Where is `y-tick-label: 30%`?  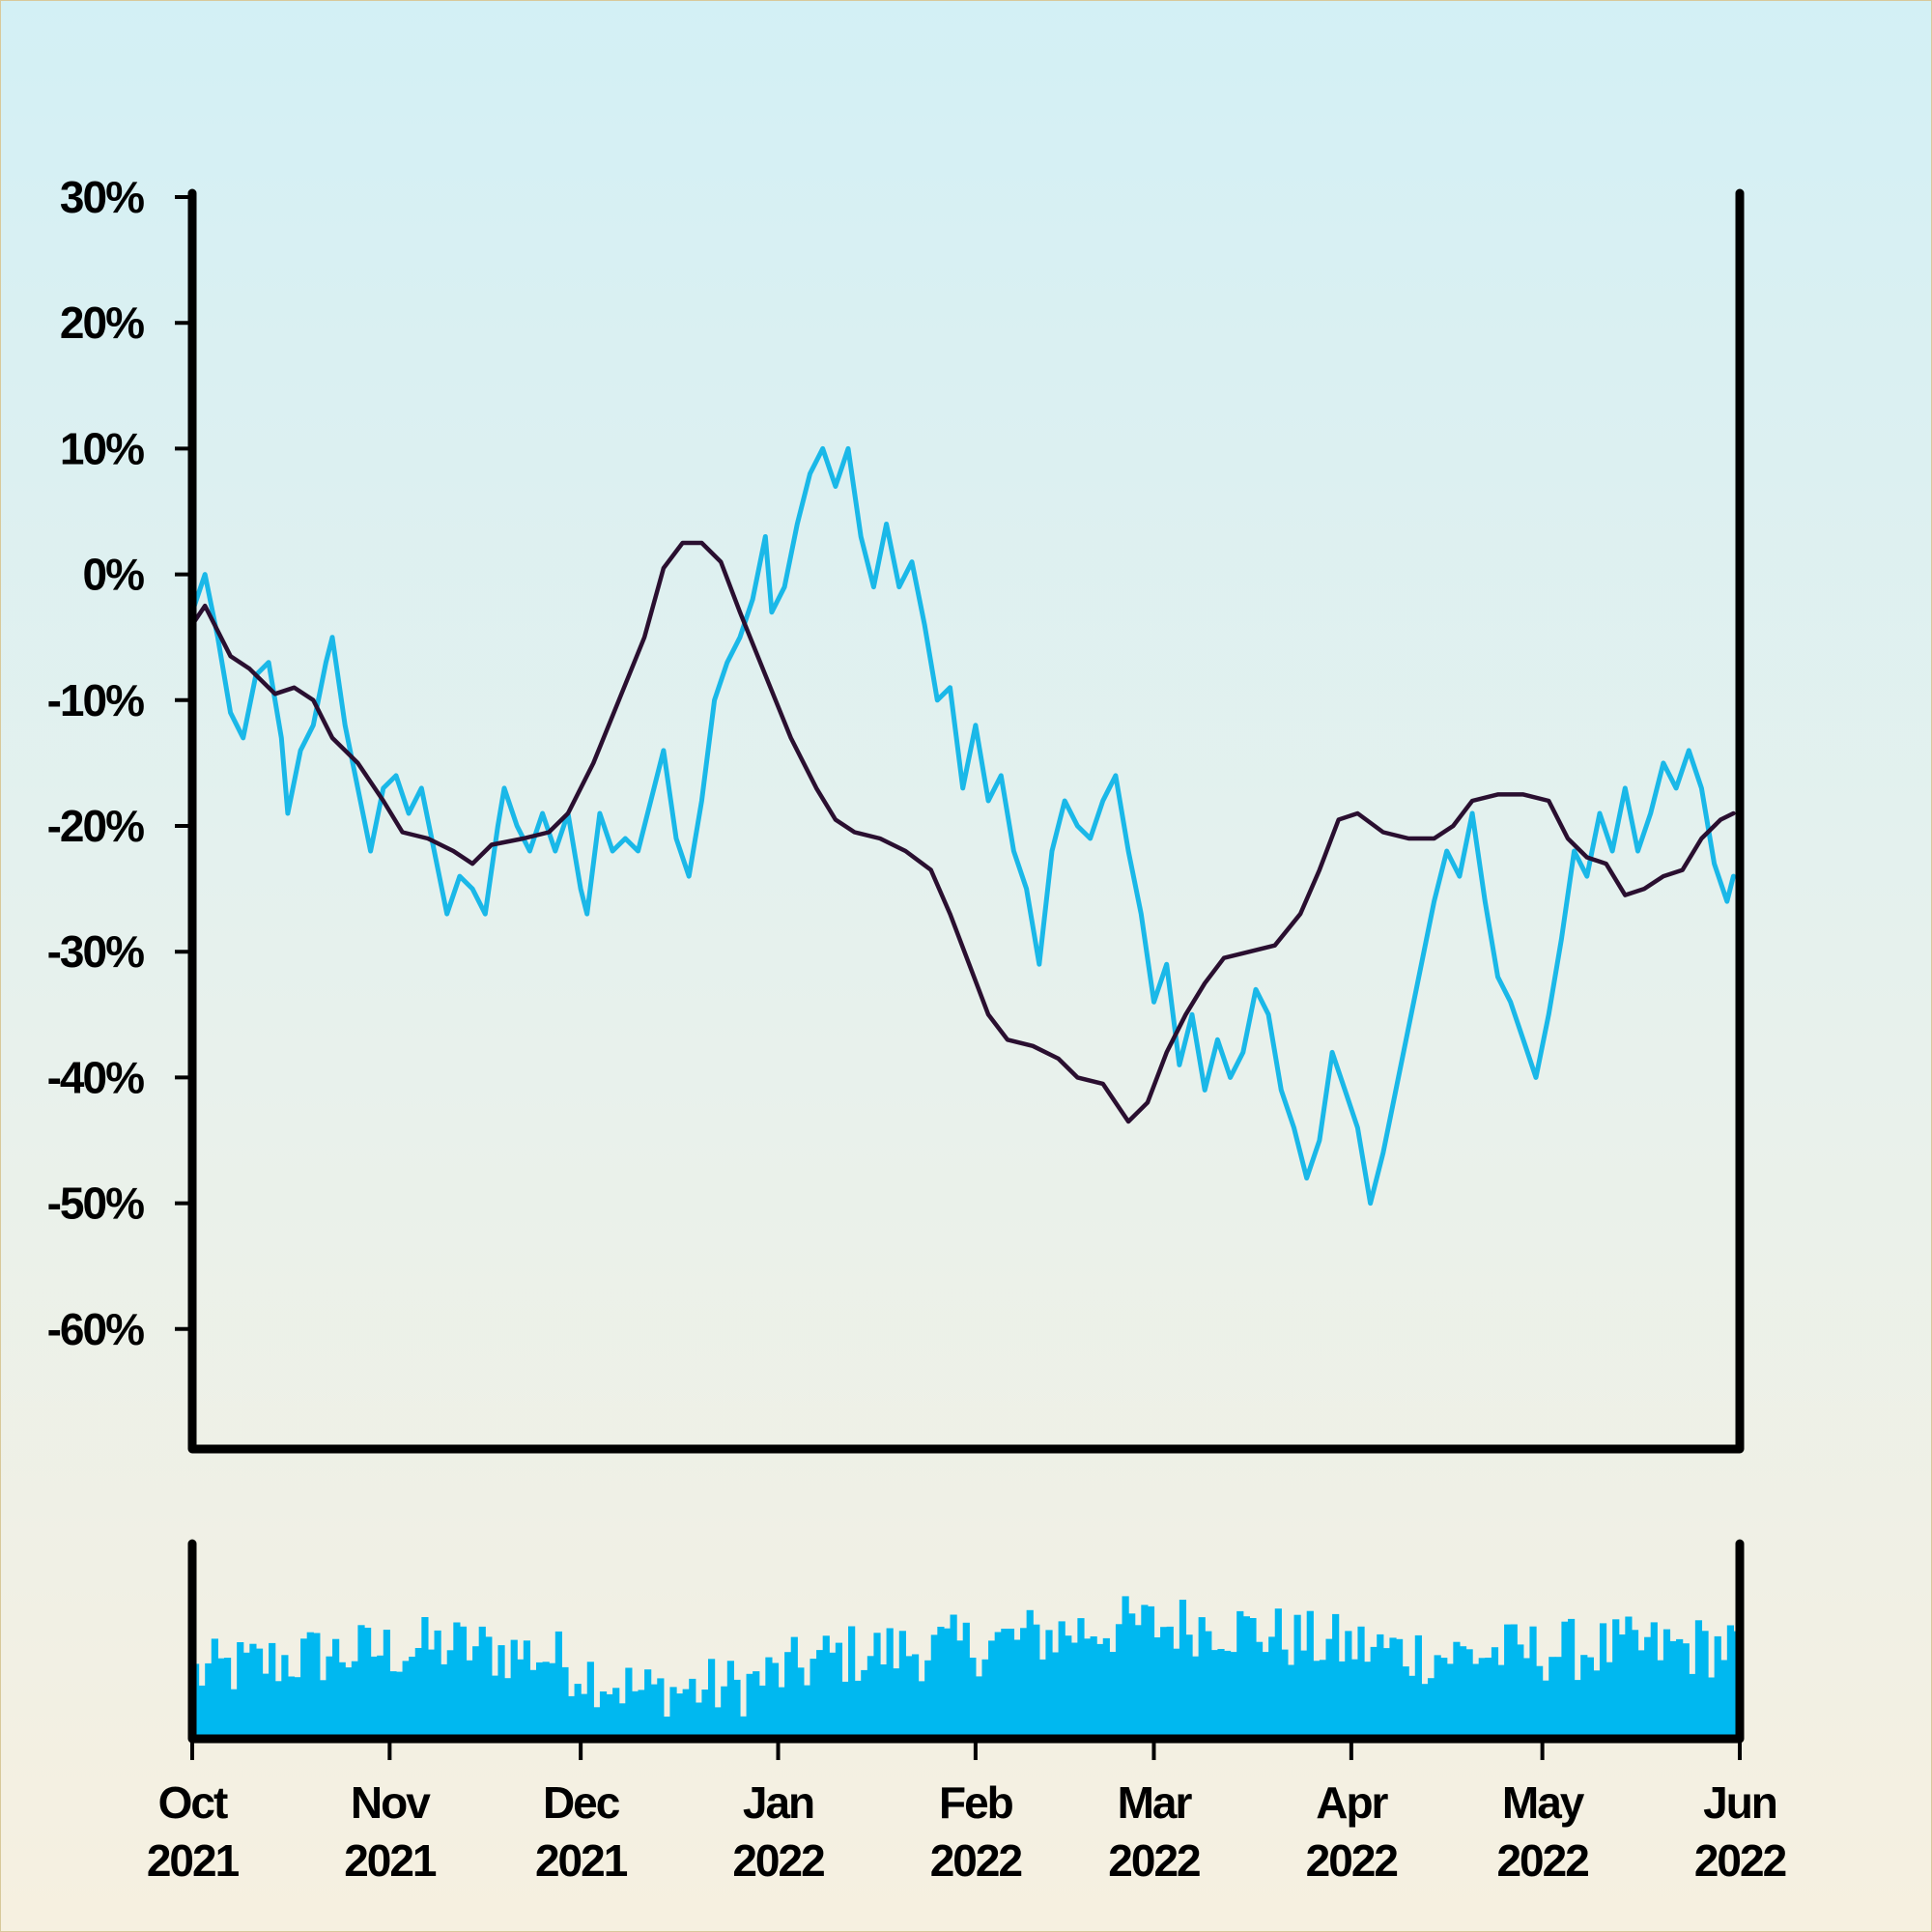
y-tick-label: 30% is located at coordinates (102, 197).